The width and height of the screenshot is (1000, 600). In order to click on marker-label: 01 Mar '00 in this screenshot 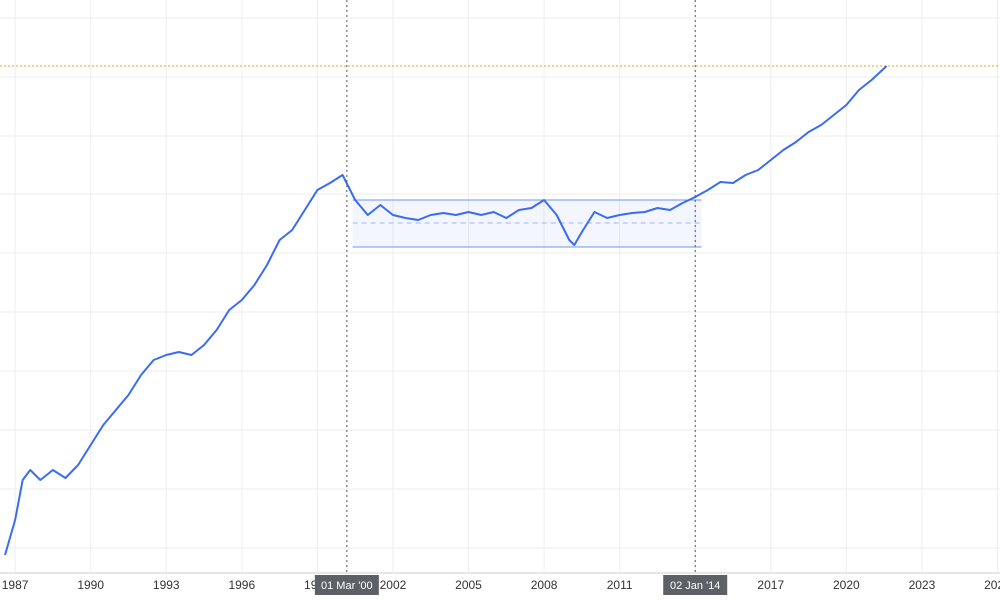, I will do `click(347, 586)`.